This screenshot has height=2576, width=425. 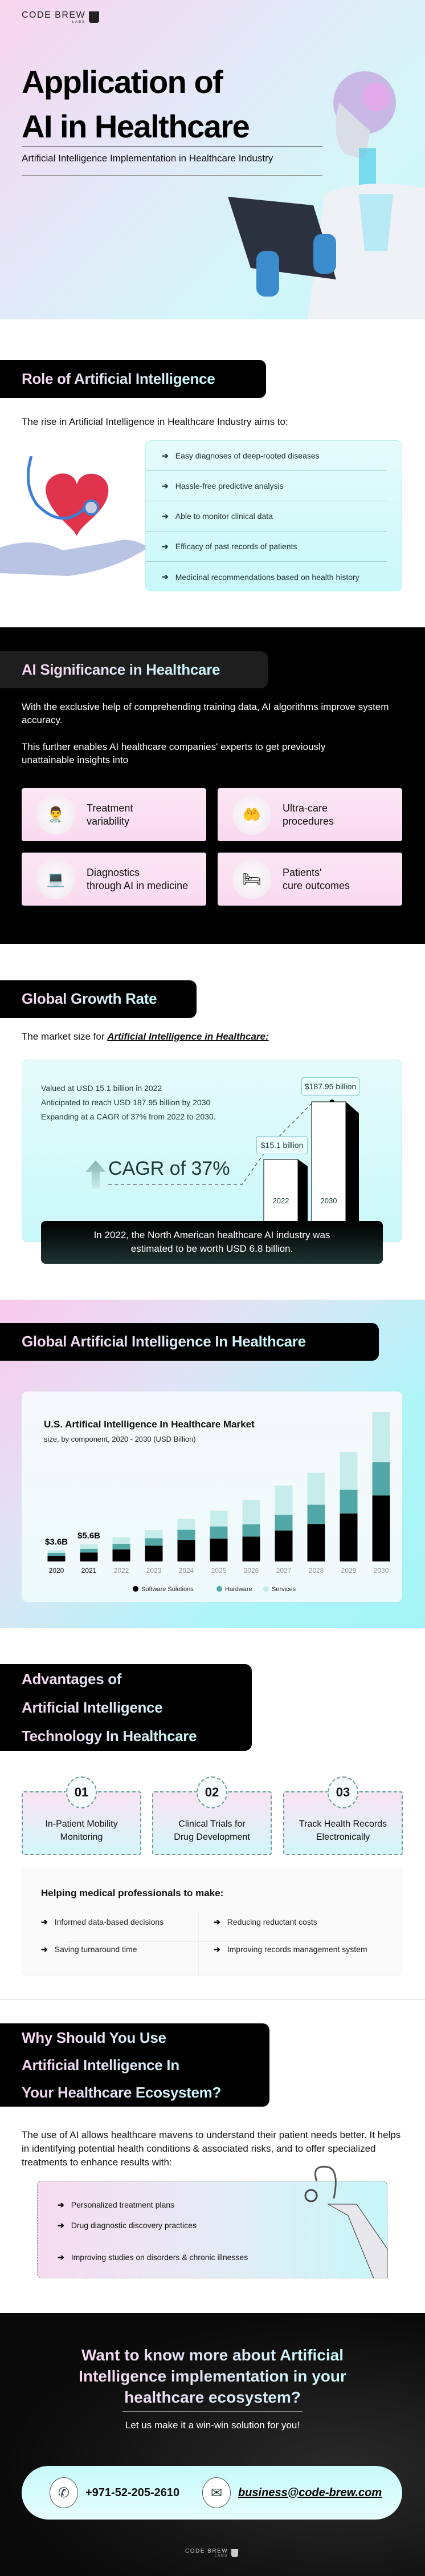 I want to click on x-tick-label: 2023, so click(x=154, y=1571).